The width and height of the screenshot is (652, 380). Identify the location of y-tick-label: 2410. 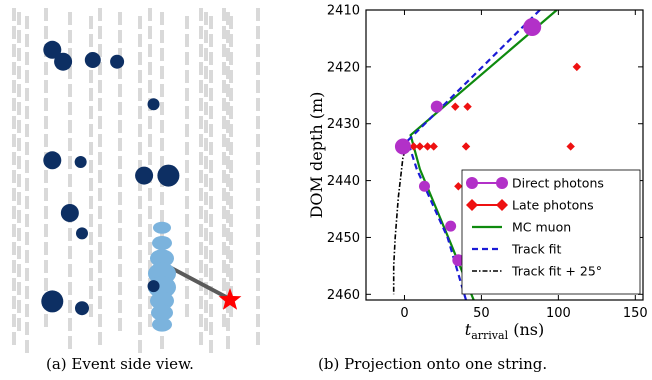
(343, 11).